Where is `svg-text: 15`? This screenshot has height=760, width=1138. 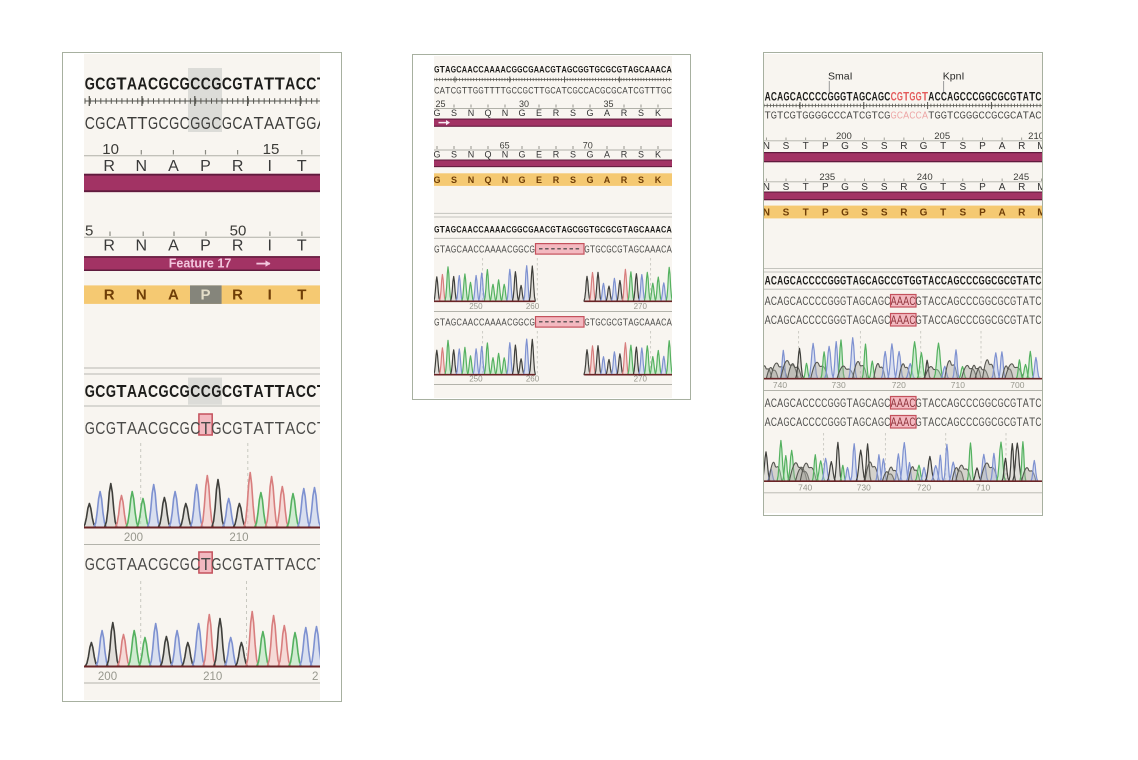 svg-text: 15 is located at coordinates (271, 149).